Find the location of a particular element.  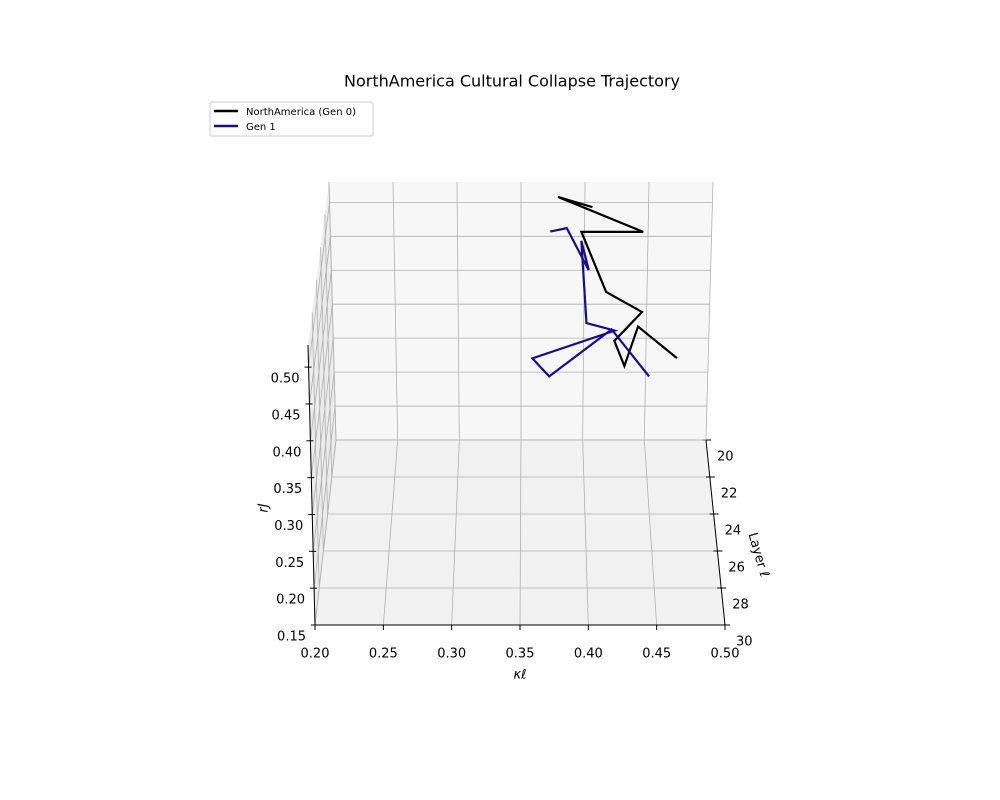

y-axis is located at coordinates (715, 532).